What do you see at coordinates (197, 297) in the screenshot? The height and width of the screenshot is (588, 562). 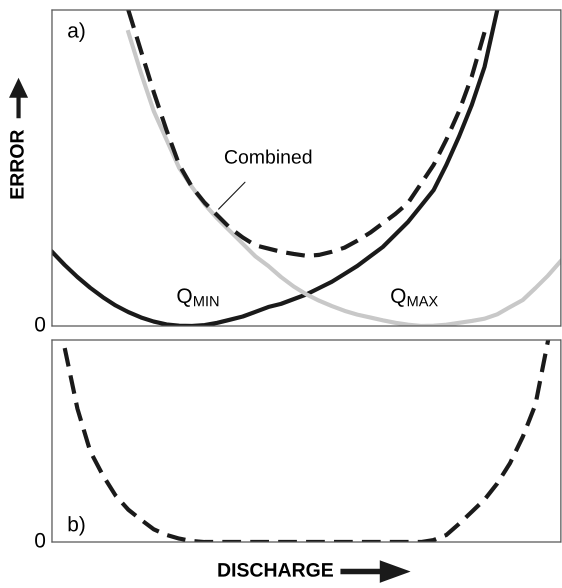 I see `series-label: Q$_{MIN}$` at bounding box center [197, 297].